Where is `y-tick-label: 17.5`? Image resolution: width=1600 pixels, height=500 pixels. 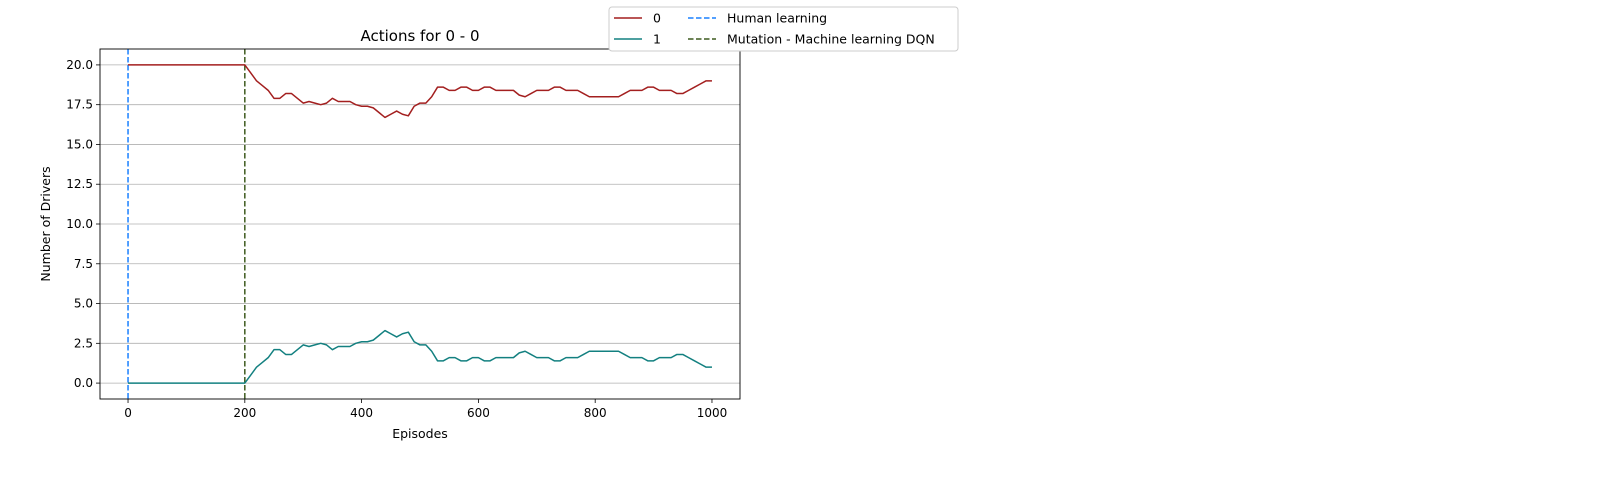 y-tick-label: 17.5 is located at coordinates (79, 105).